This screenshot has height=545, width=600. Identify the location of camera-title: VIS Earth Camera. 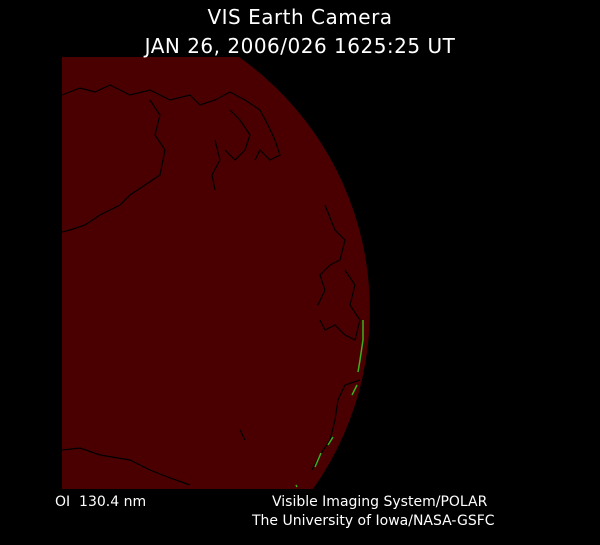
(300, 17).